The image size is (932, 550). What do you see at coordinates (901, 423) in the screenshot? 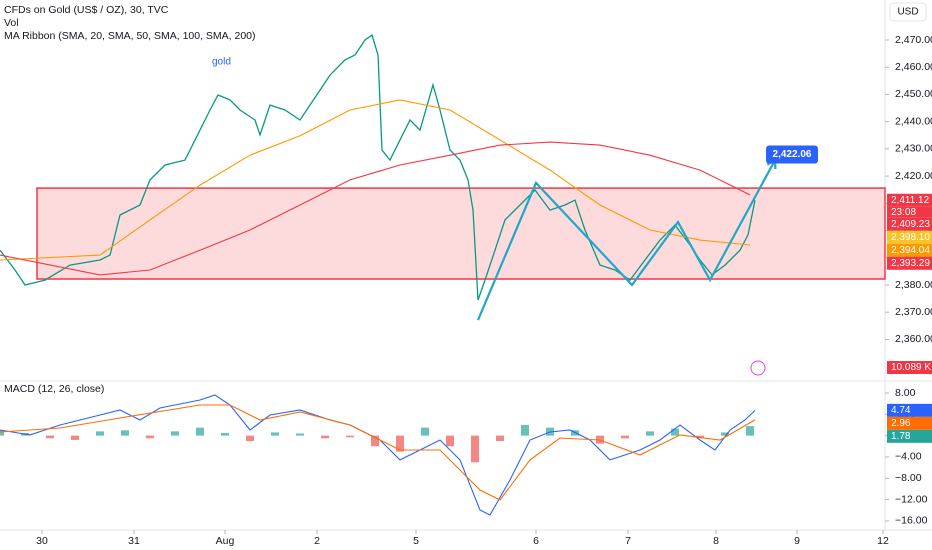
I see `value-label-text: 2.96` at bounding box center [901, 423].